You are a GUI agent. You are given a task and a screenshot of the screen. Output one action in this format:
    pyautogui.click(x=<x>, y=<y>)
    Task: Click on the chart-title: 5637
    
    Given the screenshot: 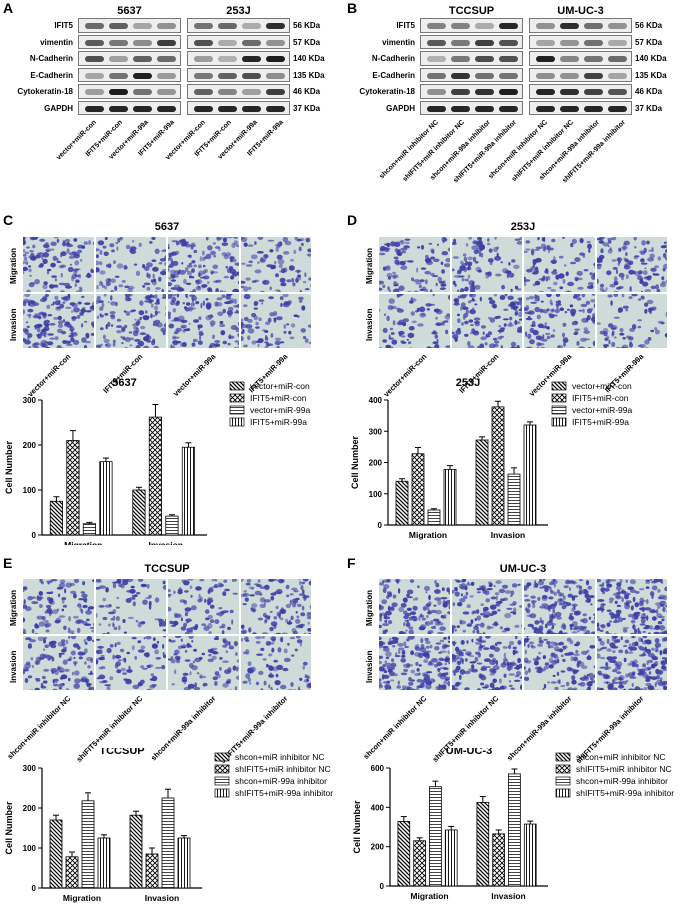 What is the action you would take?
    pyautogui.click(x=124, y=383)
    